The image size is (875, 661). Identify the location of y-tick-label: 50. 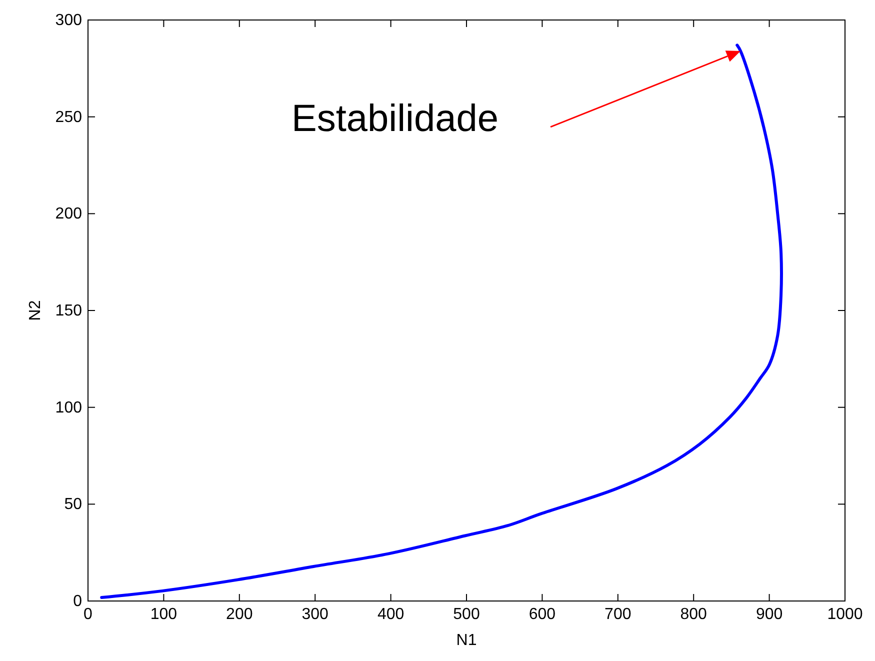
(73, 505).